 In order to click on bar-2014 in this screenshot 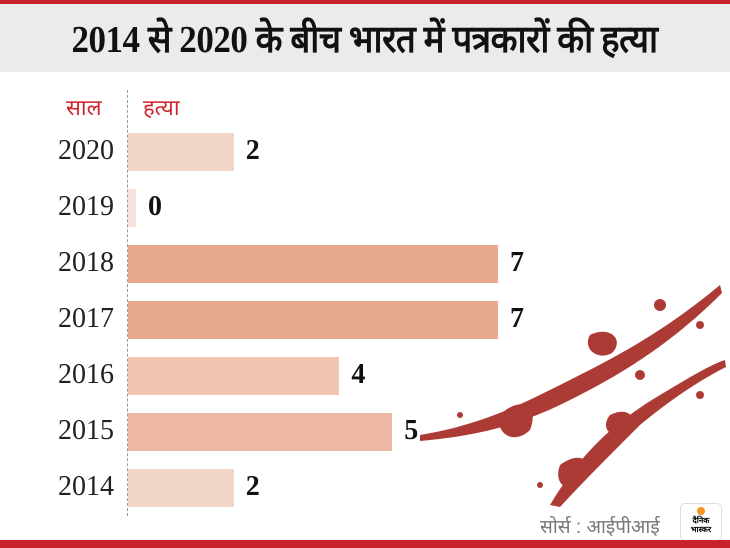, I will do `click(181, 488)`.